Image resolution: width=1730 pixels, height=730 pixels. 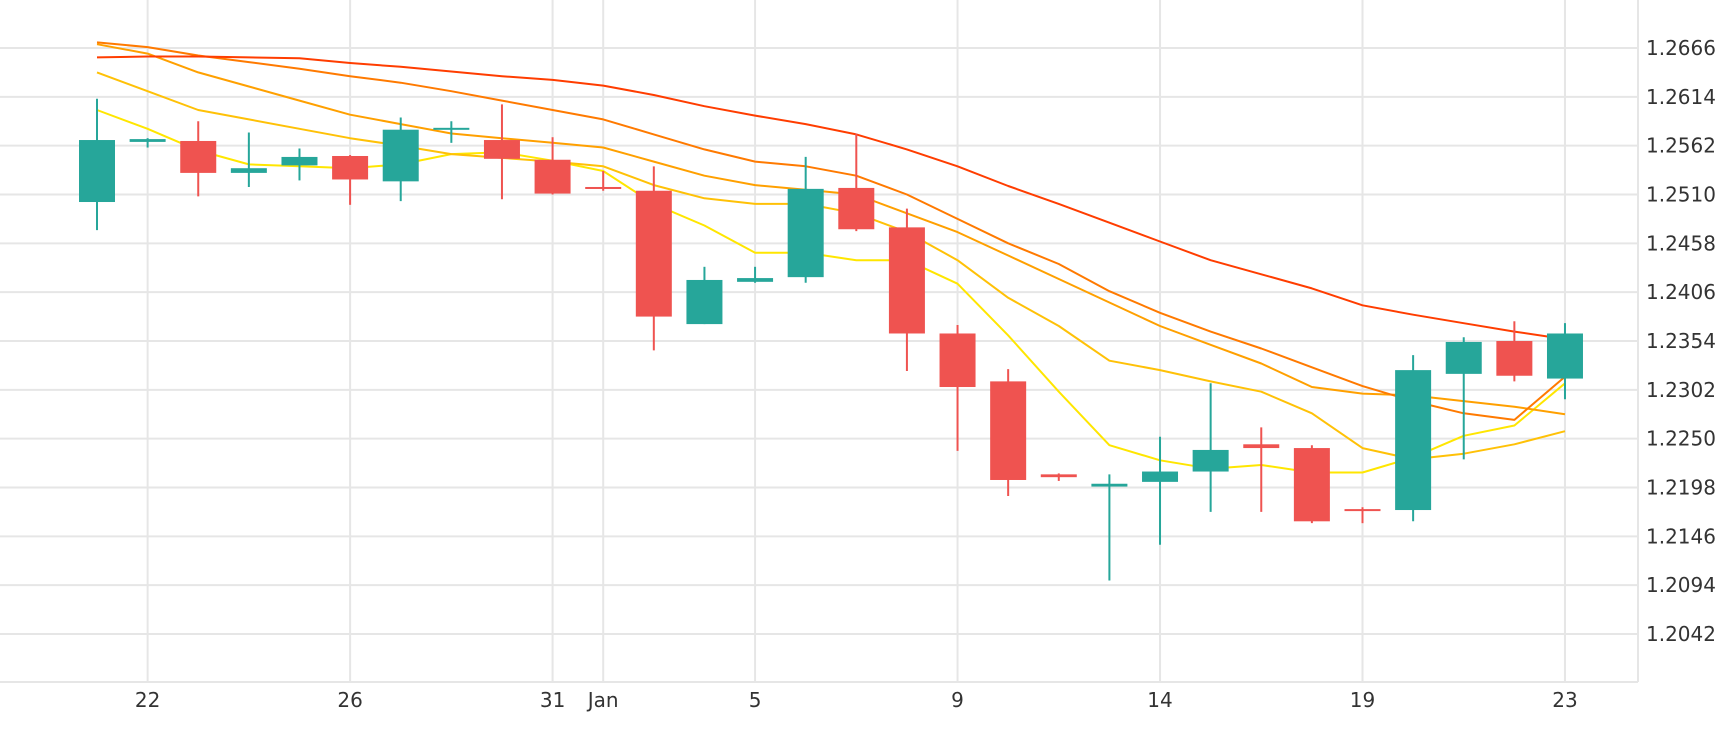 I want to click on y-tick-label: 1.2562, so click(x=1681, y=146).